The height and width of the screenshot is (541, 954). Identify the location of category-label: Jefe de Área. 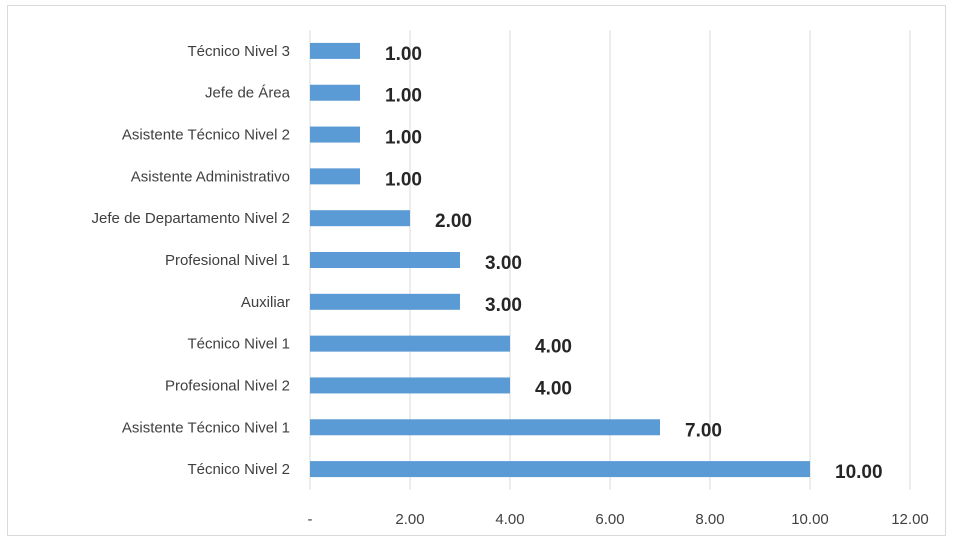
(248, 93).